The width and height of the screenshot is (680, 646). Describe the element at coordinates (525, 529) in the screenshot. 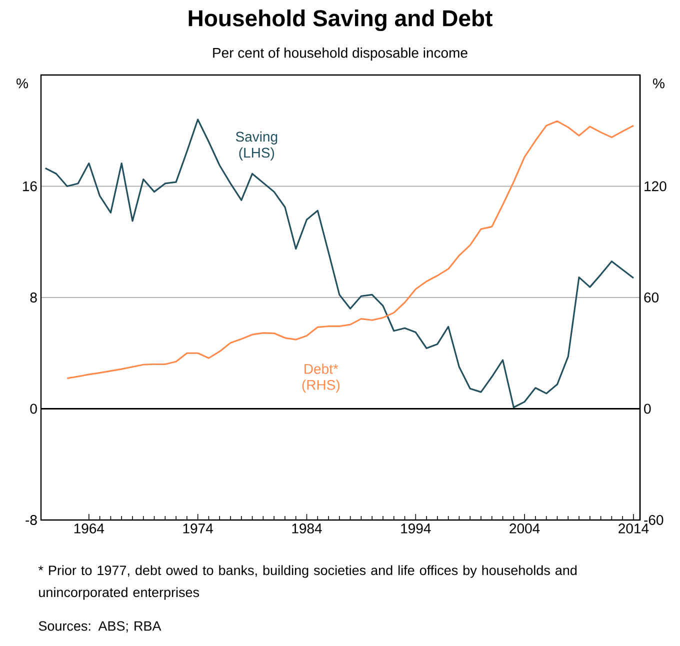

I see `x-tick-label: 2004` at that location.